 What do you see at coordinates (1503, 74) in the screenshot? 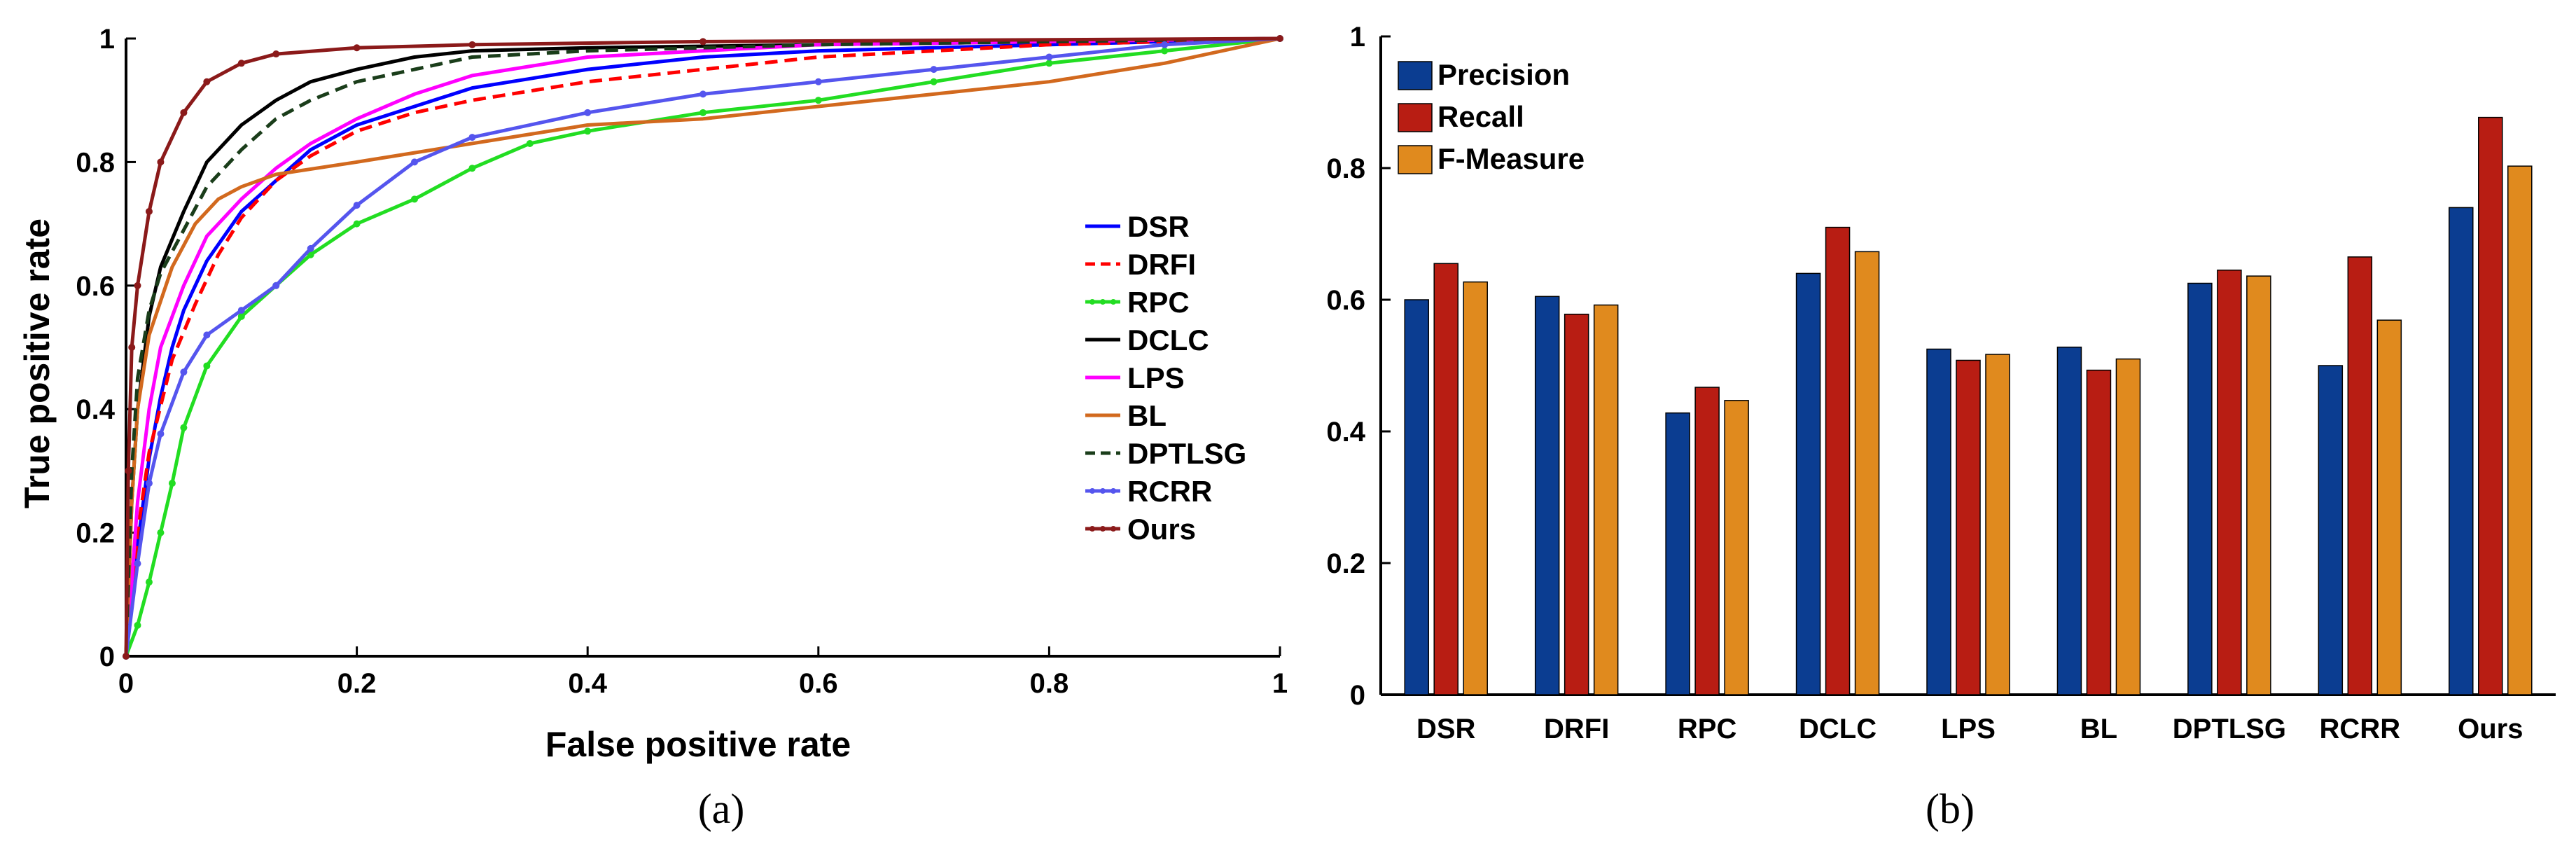
I see `bar-legend-label: Precision` at bounding box center [1503, 74].